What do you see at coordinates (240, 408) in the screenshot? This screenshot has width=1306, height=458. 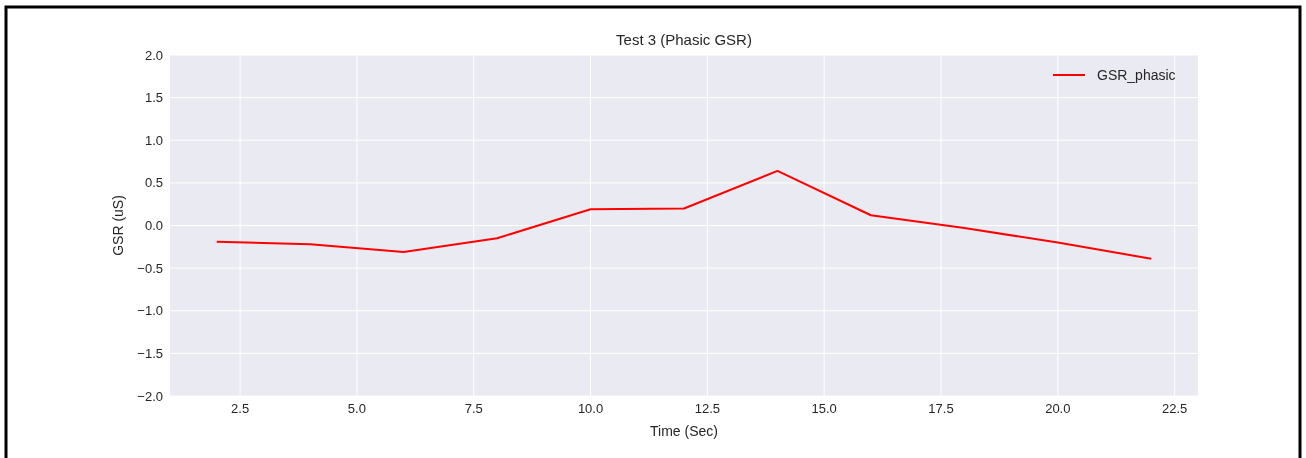 I see `x-tick-label: 2.5` at bounding box center [240, 408].